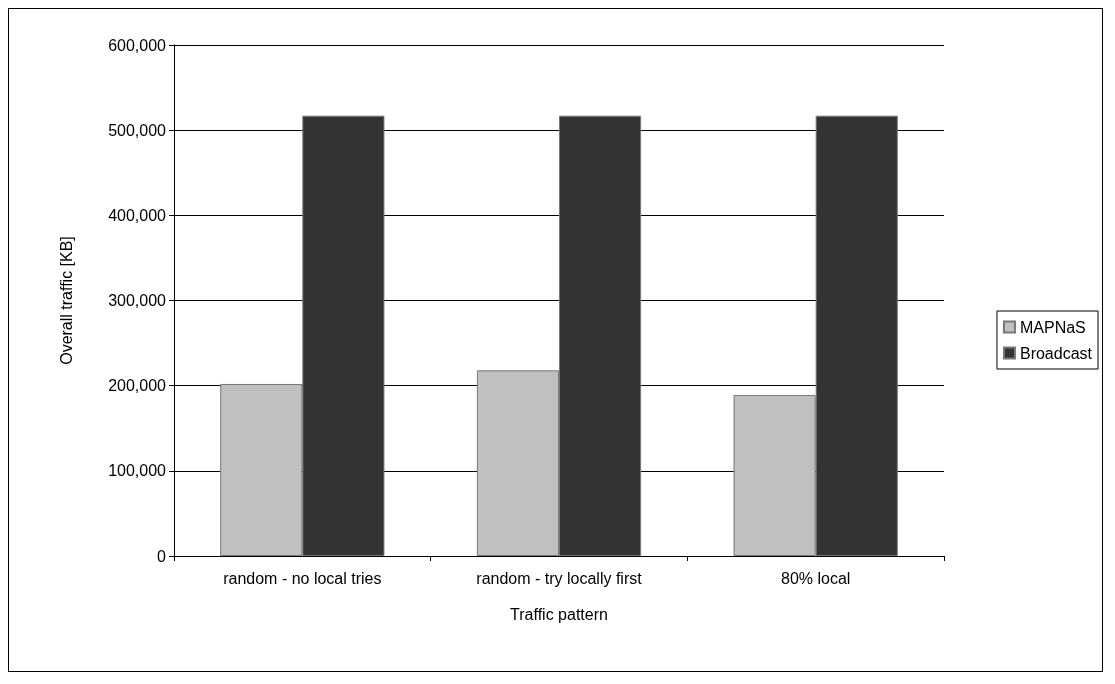 The width and height of the screenshot is (1115, 684). What do you see at coordinates (137, 300) in the screenshot?
I see `y-tick-label: 300,000` at bounding box center [137, 300].